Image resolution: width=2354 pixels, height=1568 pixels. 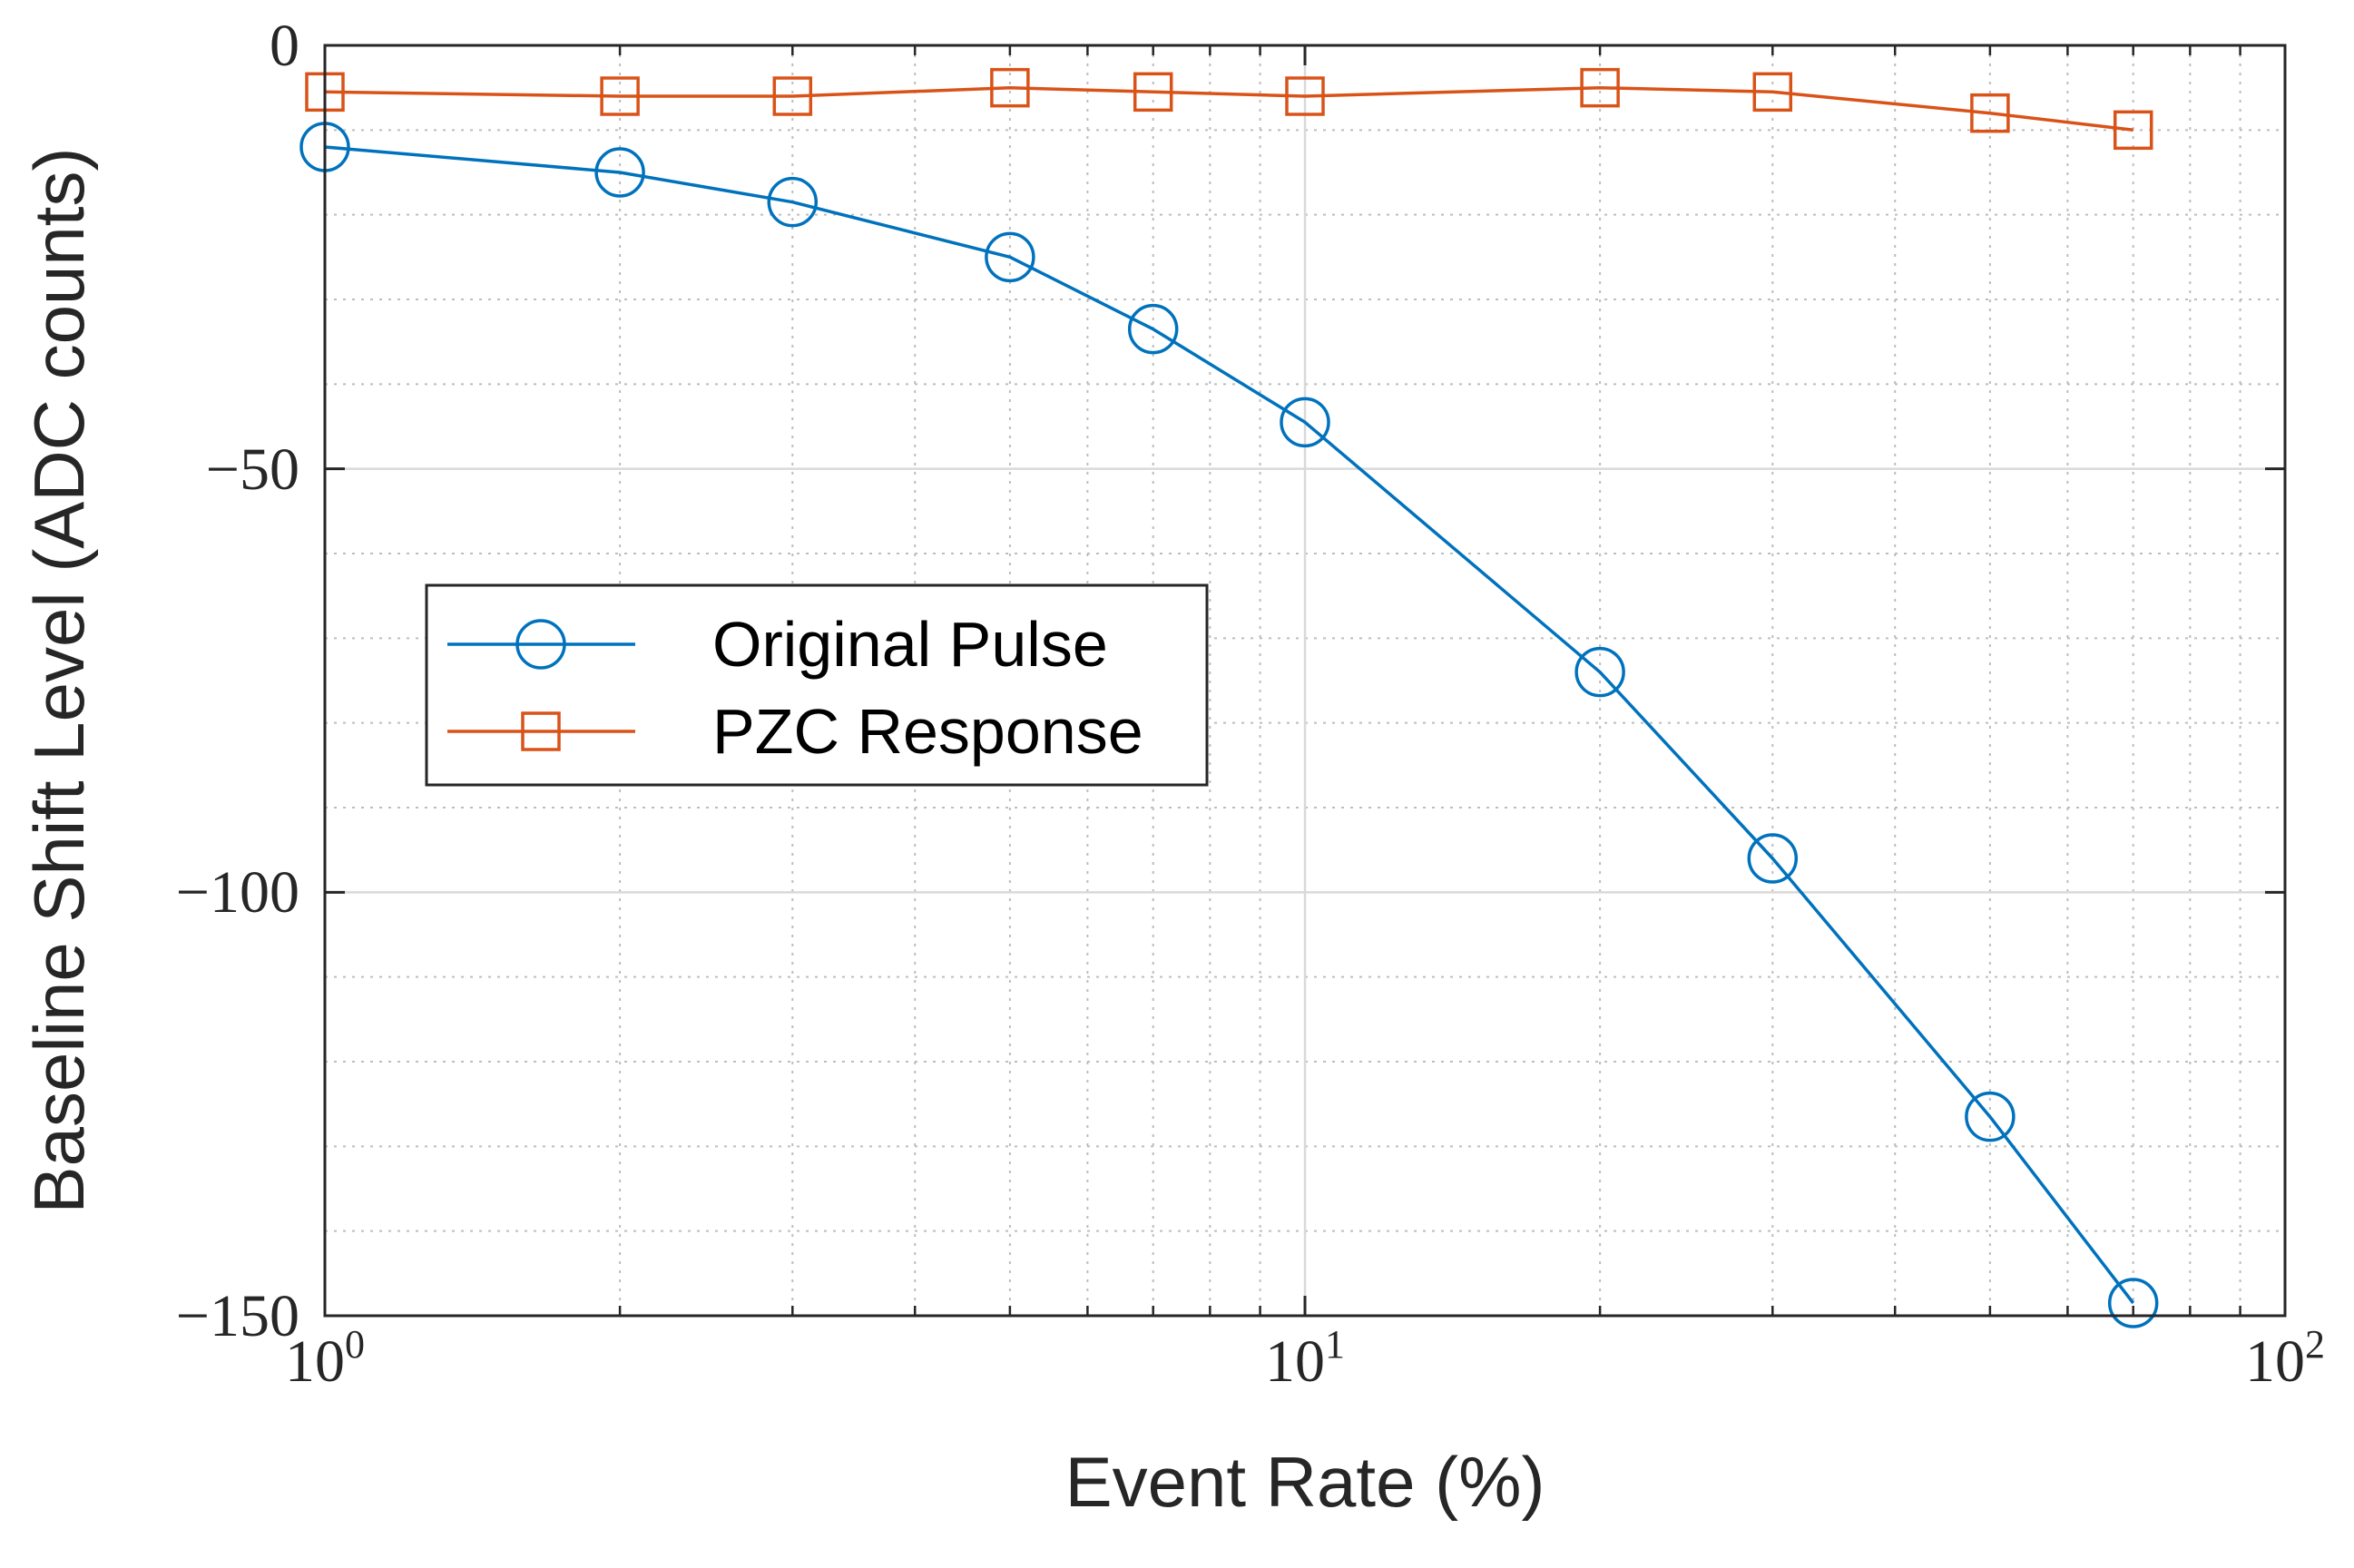 I want to click on x-tick-label: 10¹, so click(x=1305, y=1358).